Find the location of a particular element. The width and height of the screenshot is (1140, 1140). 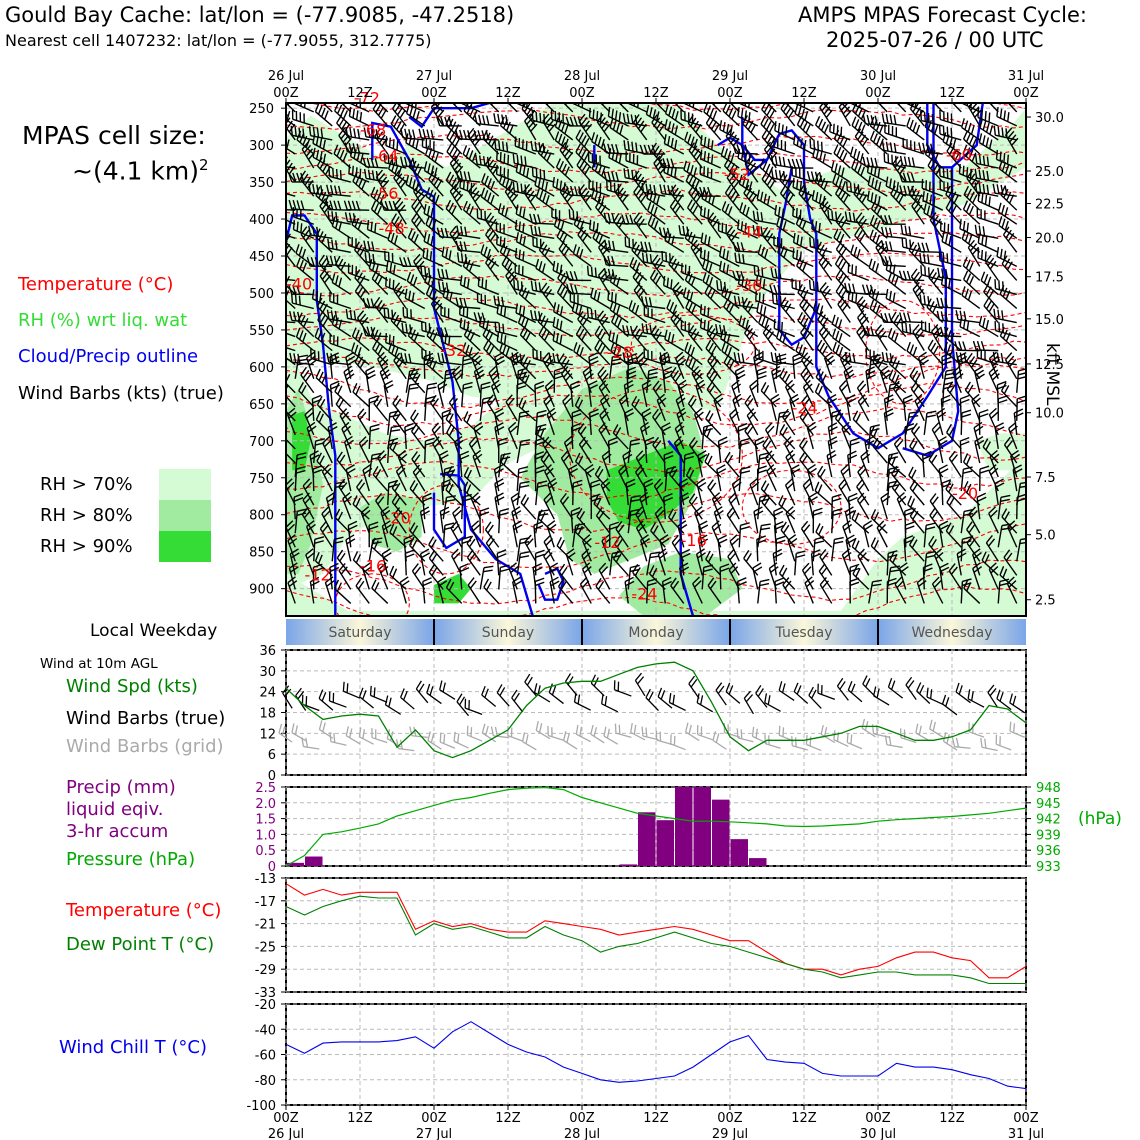

temperature-contour is located at coordinates (656, 182).